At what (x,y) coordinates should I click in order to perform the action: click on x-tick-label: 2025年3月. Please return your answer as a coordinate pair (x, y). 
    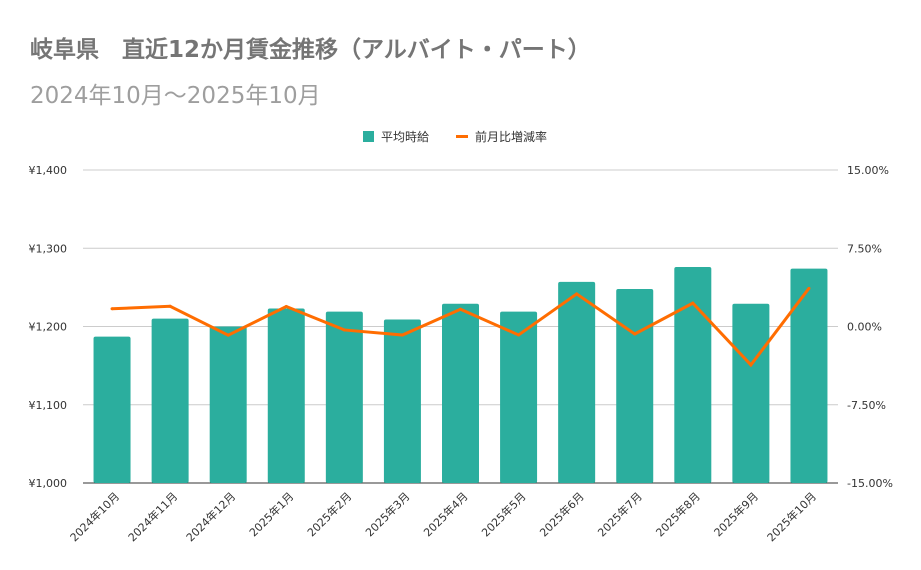
    Looking at the image, I should click on (387, 514).